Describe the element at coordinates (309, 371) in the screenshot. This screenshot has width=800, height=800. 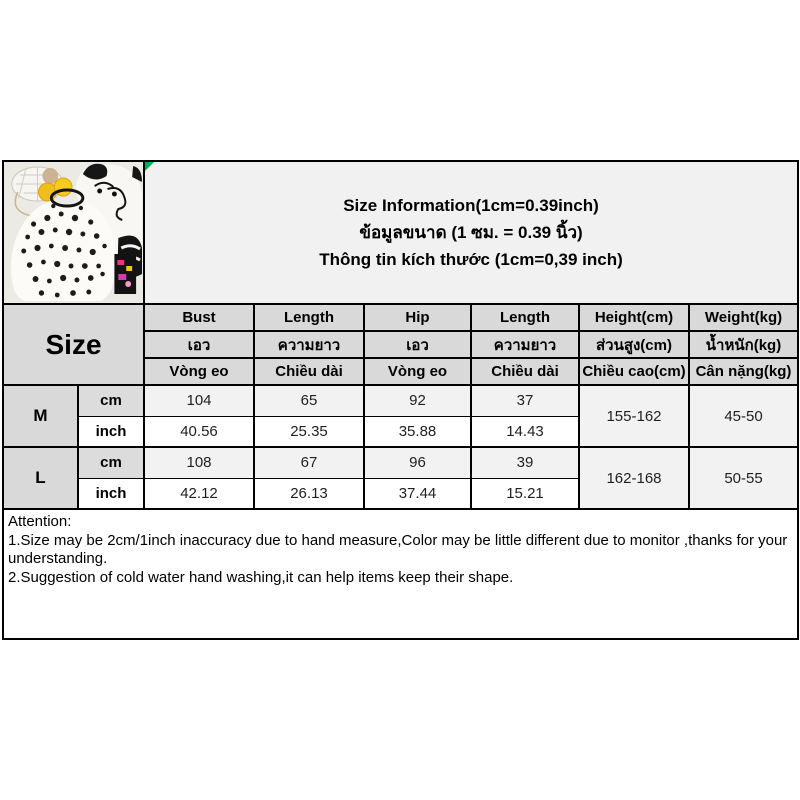
I see `col-header-length1-vi: Chiều dài` at that location.